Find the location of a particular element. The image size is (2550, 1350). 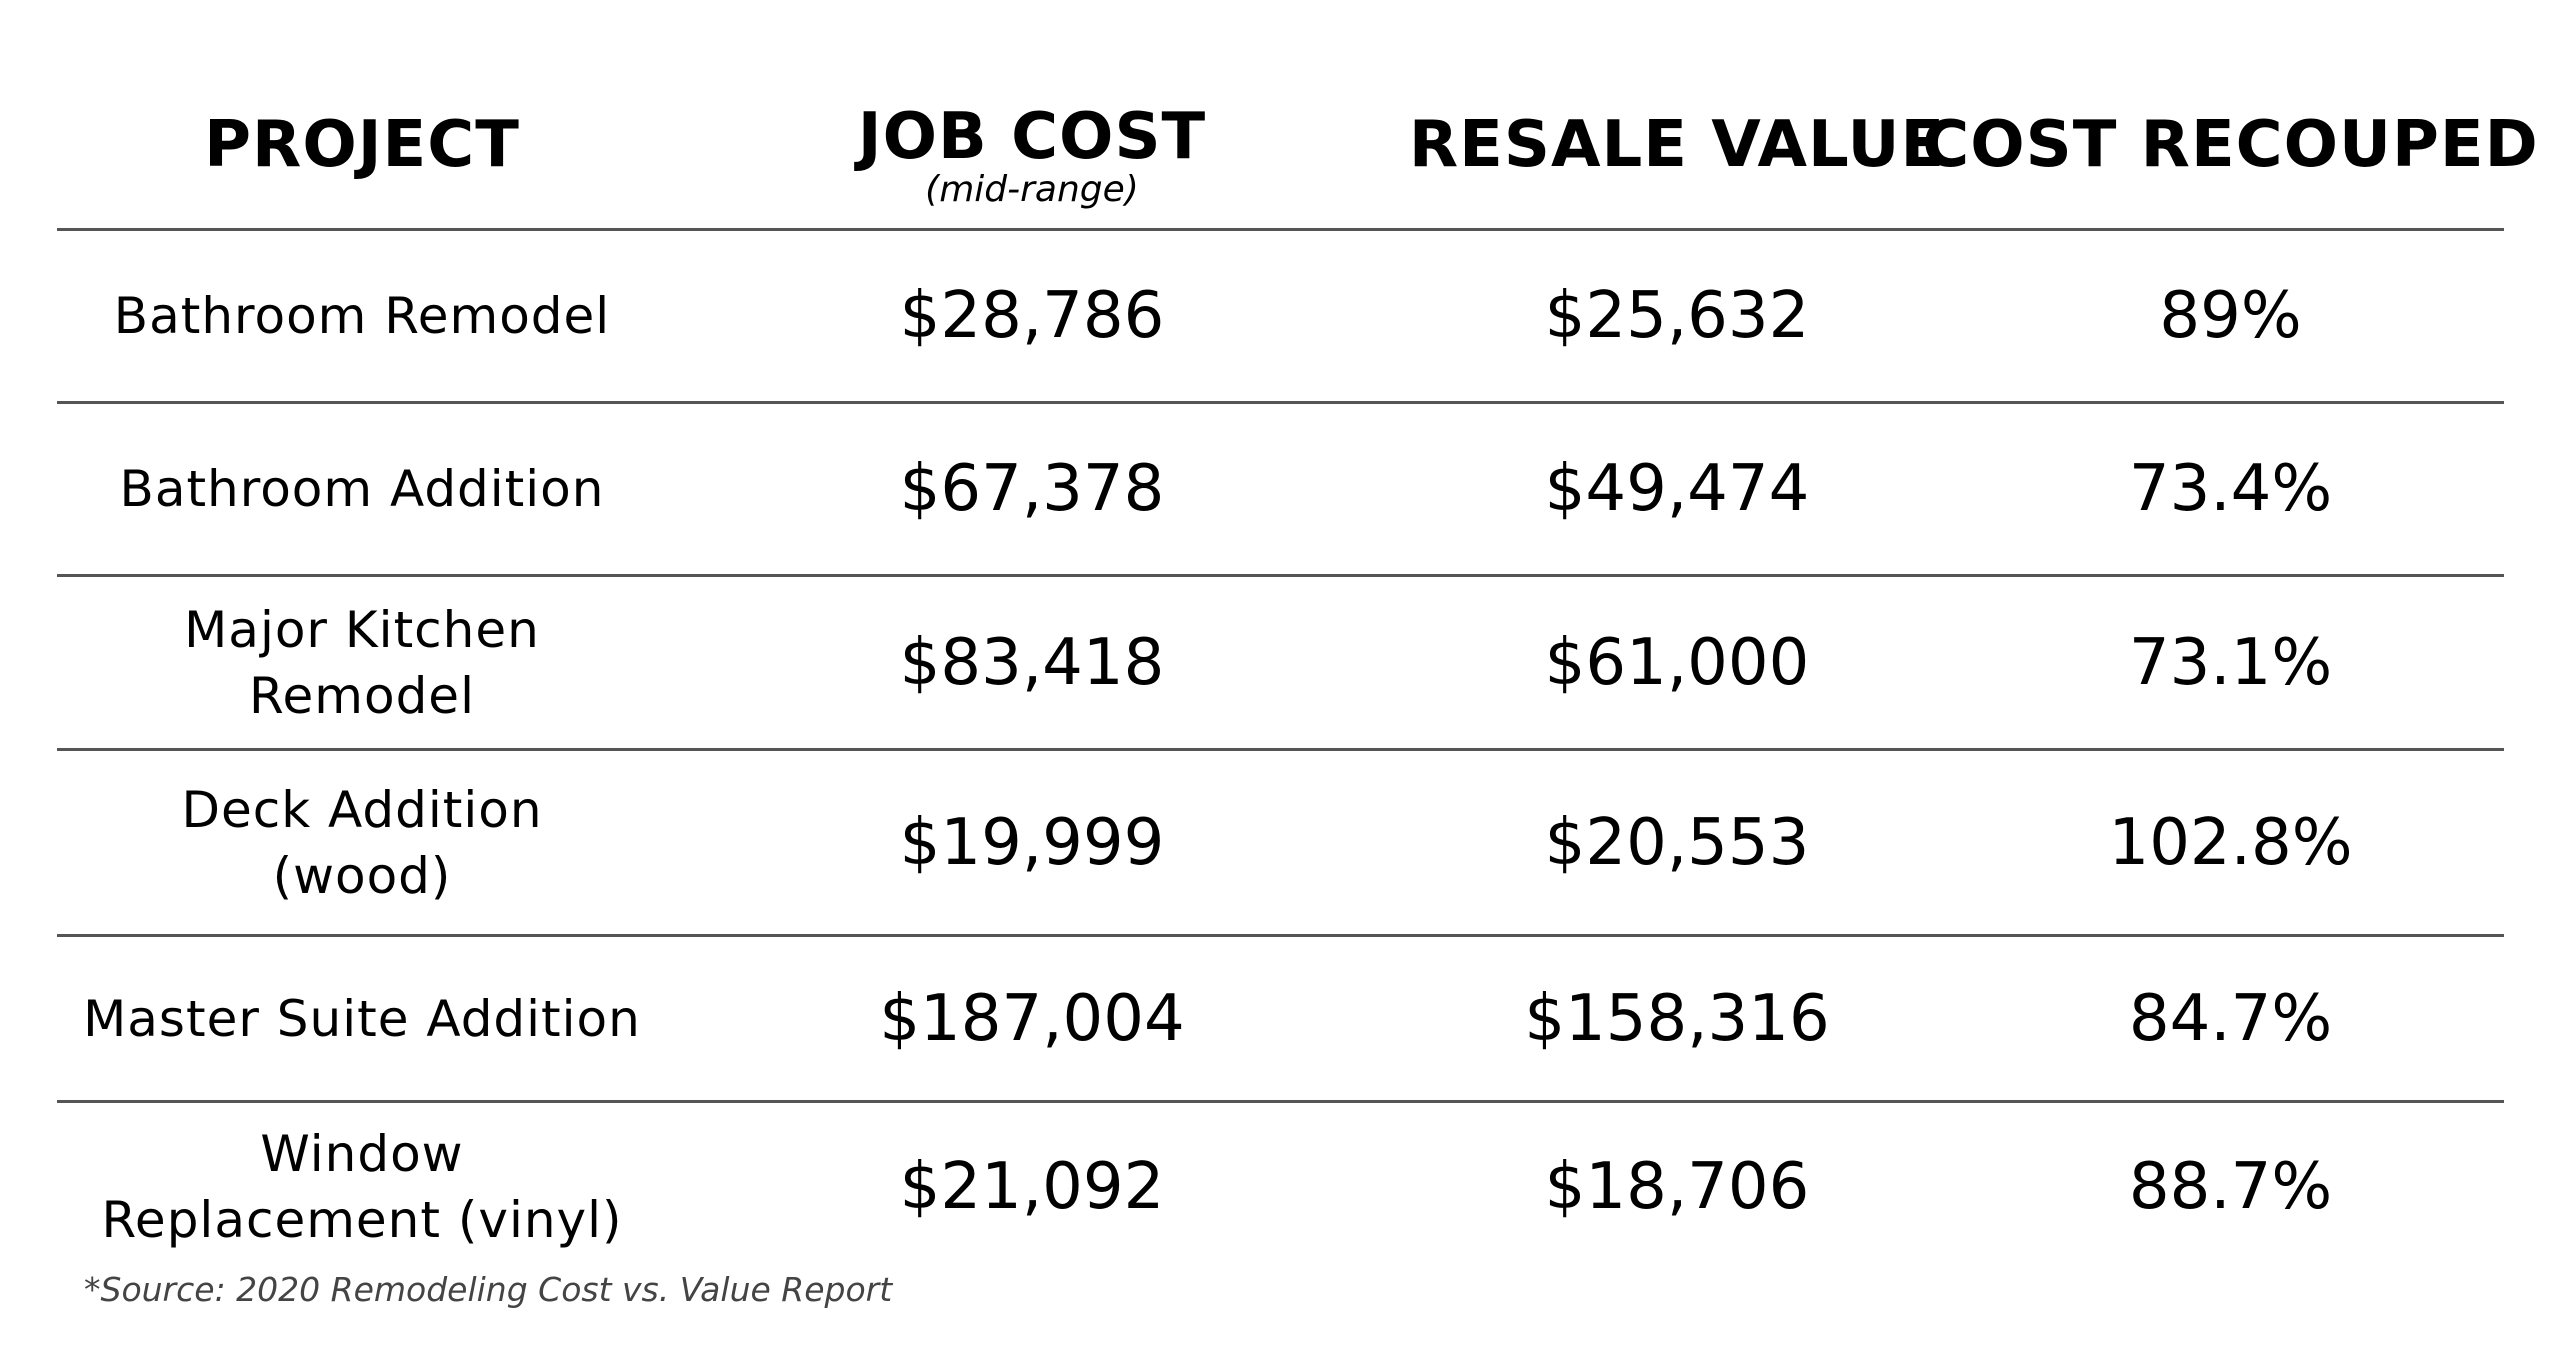

header-job-cost: JOB COST (mid-range) is located at coordinates (1032, 115).